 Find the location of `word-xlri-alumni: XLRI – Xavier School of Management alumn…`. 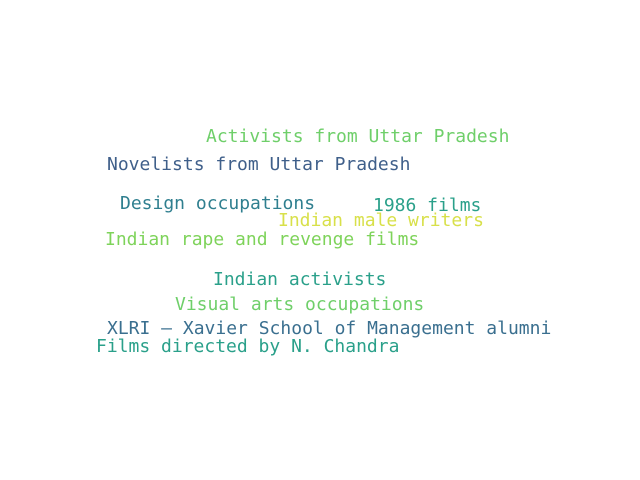

word-xlri-alumni: XLRI – Xavier School of Management alumn… is located at coordinates (329, 328).